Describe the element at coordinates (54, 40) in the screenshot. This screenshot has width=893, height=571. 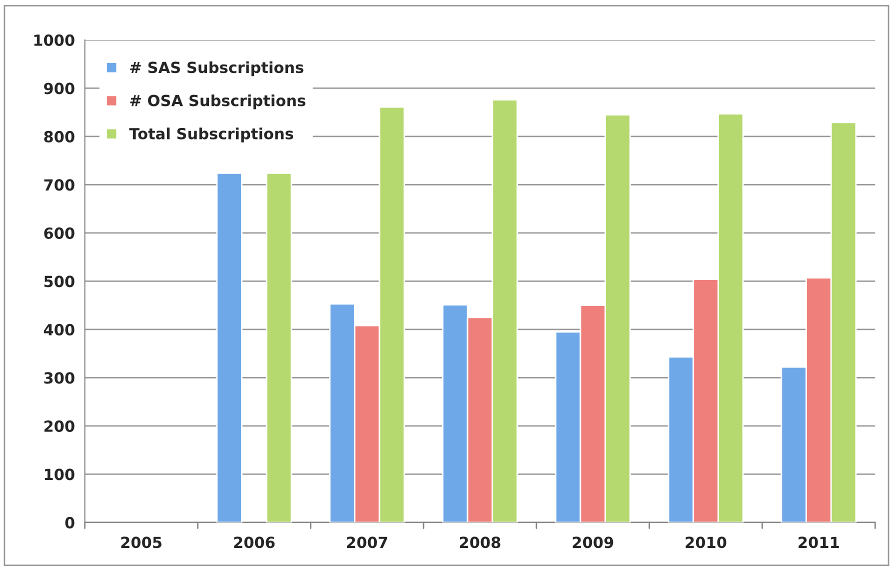
I see `y-tick-label: 1000` at that location.